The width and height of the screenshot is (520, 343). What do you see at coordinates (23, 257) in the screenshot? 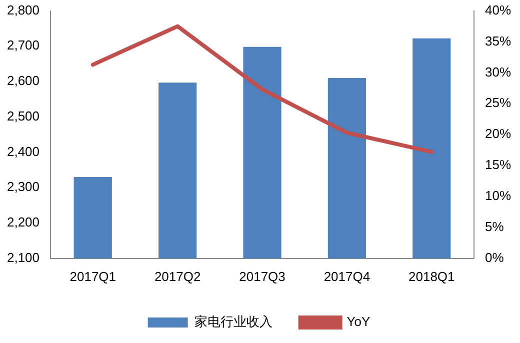
I see `y-tick-label: 2,100` at bounding box center [23, 257].